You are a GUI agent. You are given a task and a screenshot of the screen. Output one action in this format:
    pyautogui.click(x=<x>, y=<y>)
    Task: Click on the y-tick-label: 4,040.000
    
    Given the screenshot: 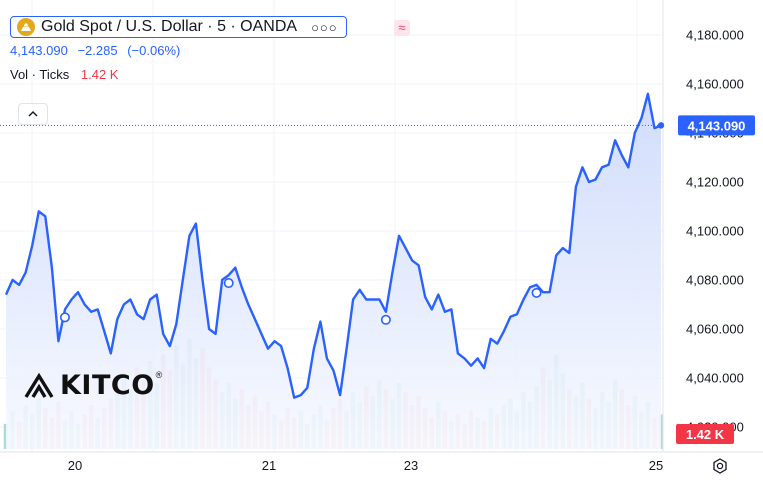 What is the action you would take?
    pyautogui.click(x=715, y=377)
    